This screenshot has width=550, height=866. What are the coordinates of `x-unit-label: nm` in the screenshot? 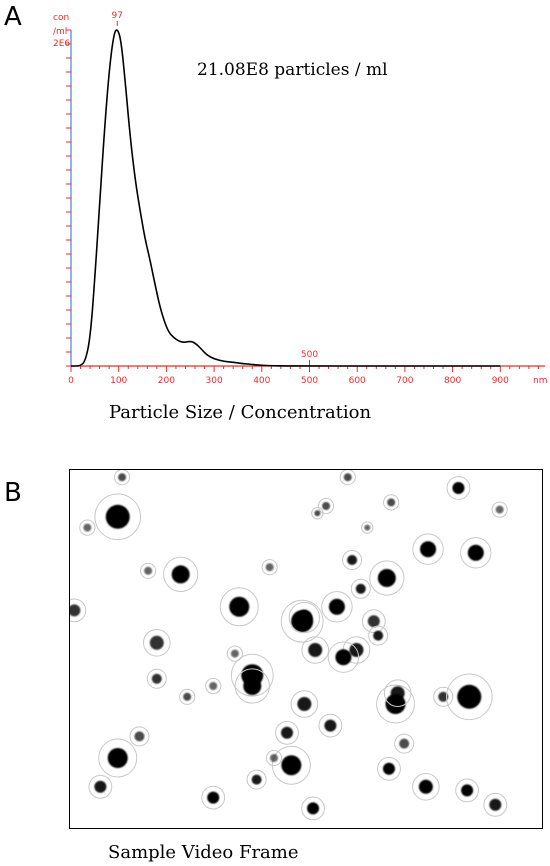 It's located at (540, 381).